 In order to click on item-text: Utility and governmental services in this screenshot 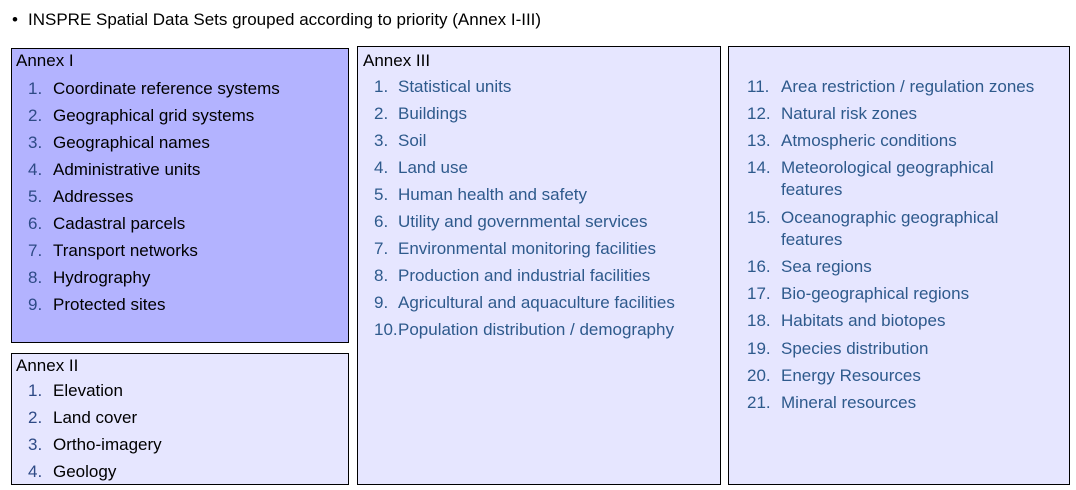, I will do `click(523, 221)`.